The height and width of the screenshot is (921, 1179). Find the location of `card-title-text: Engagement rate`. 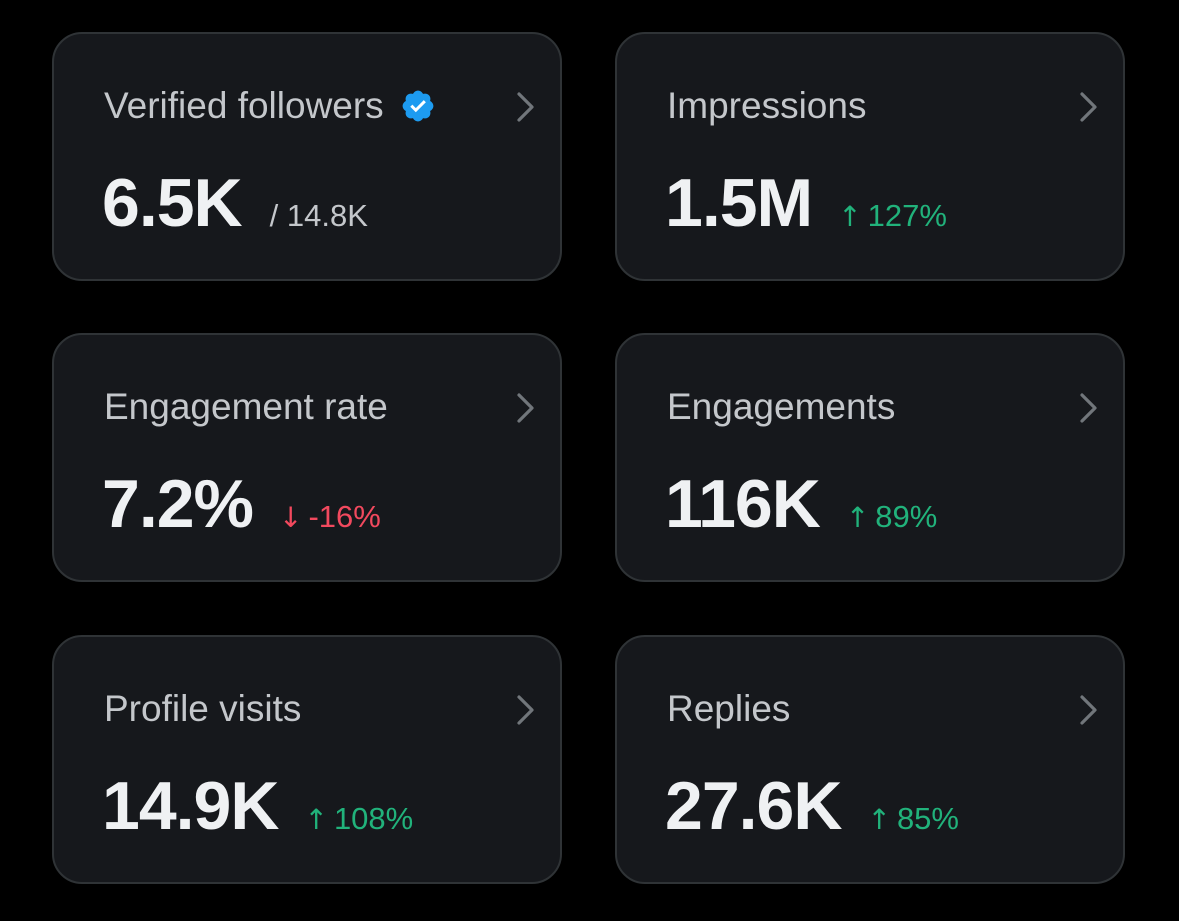

card-title-text: Engagement rate is located at coordinates (246, 406).